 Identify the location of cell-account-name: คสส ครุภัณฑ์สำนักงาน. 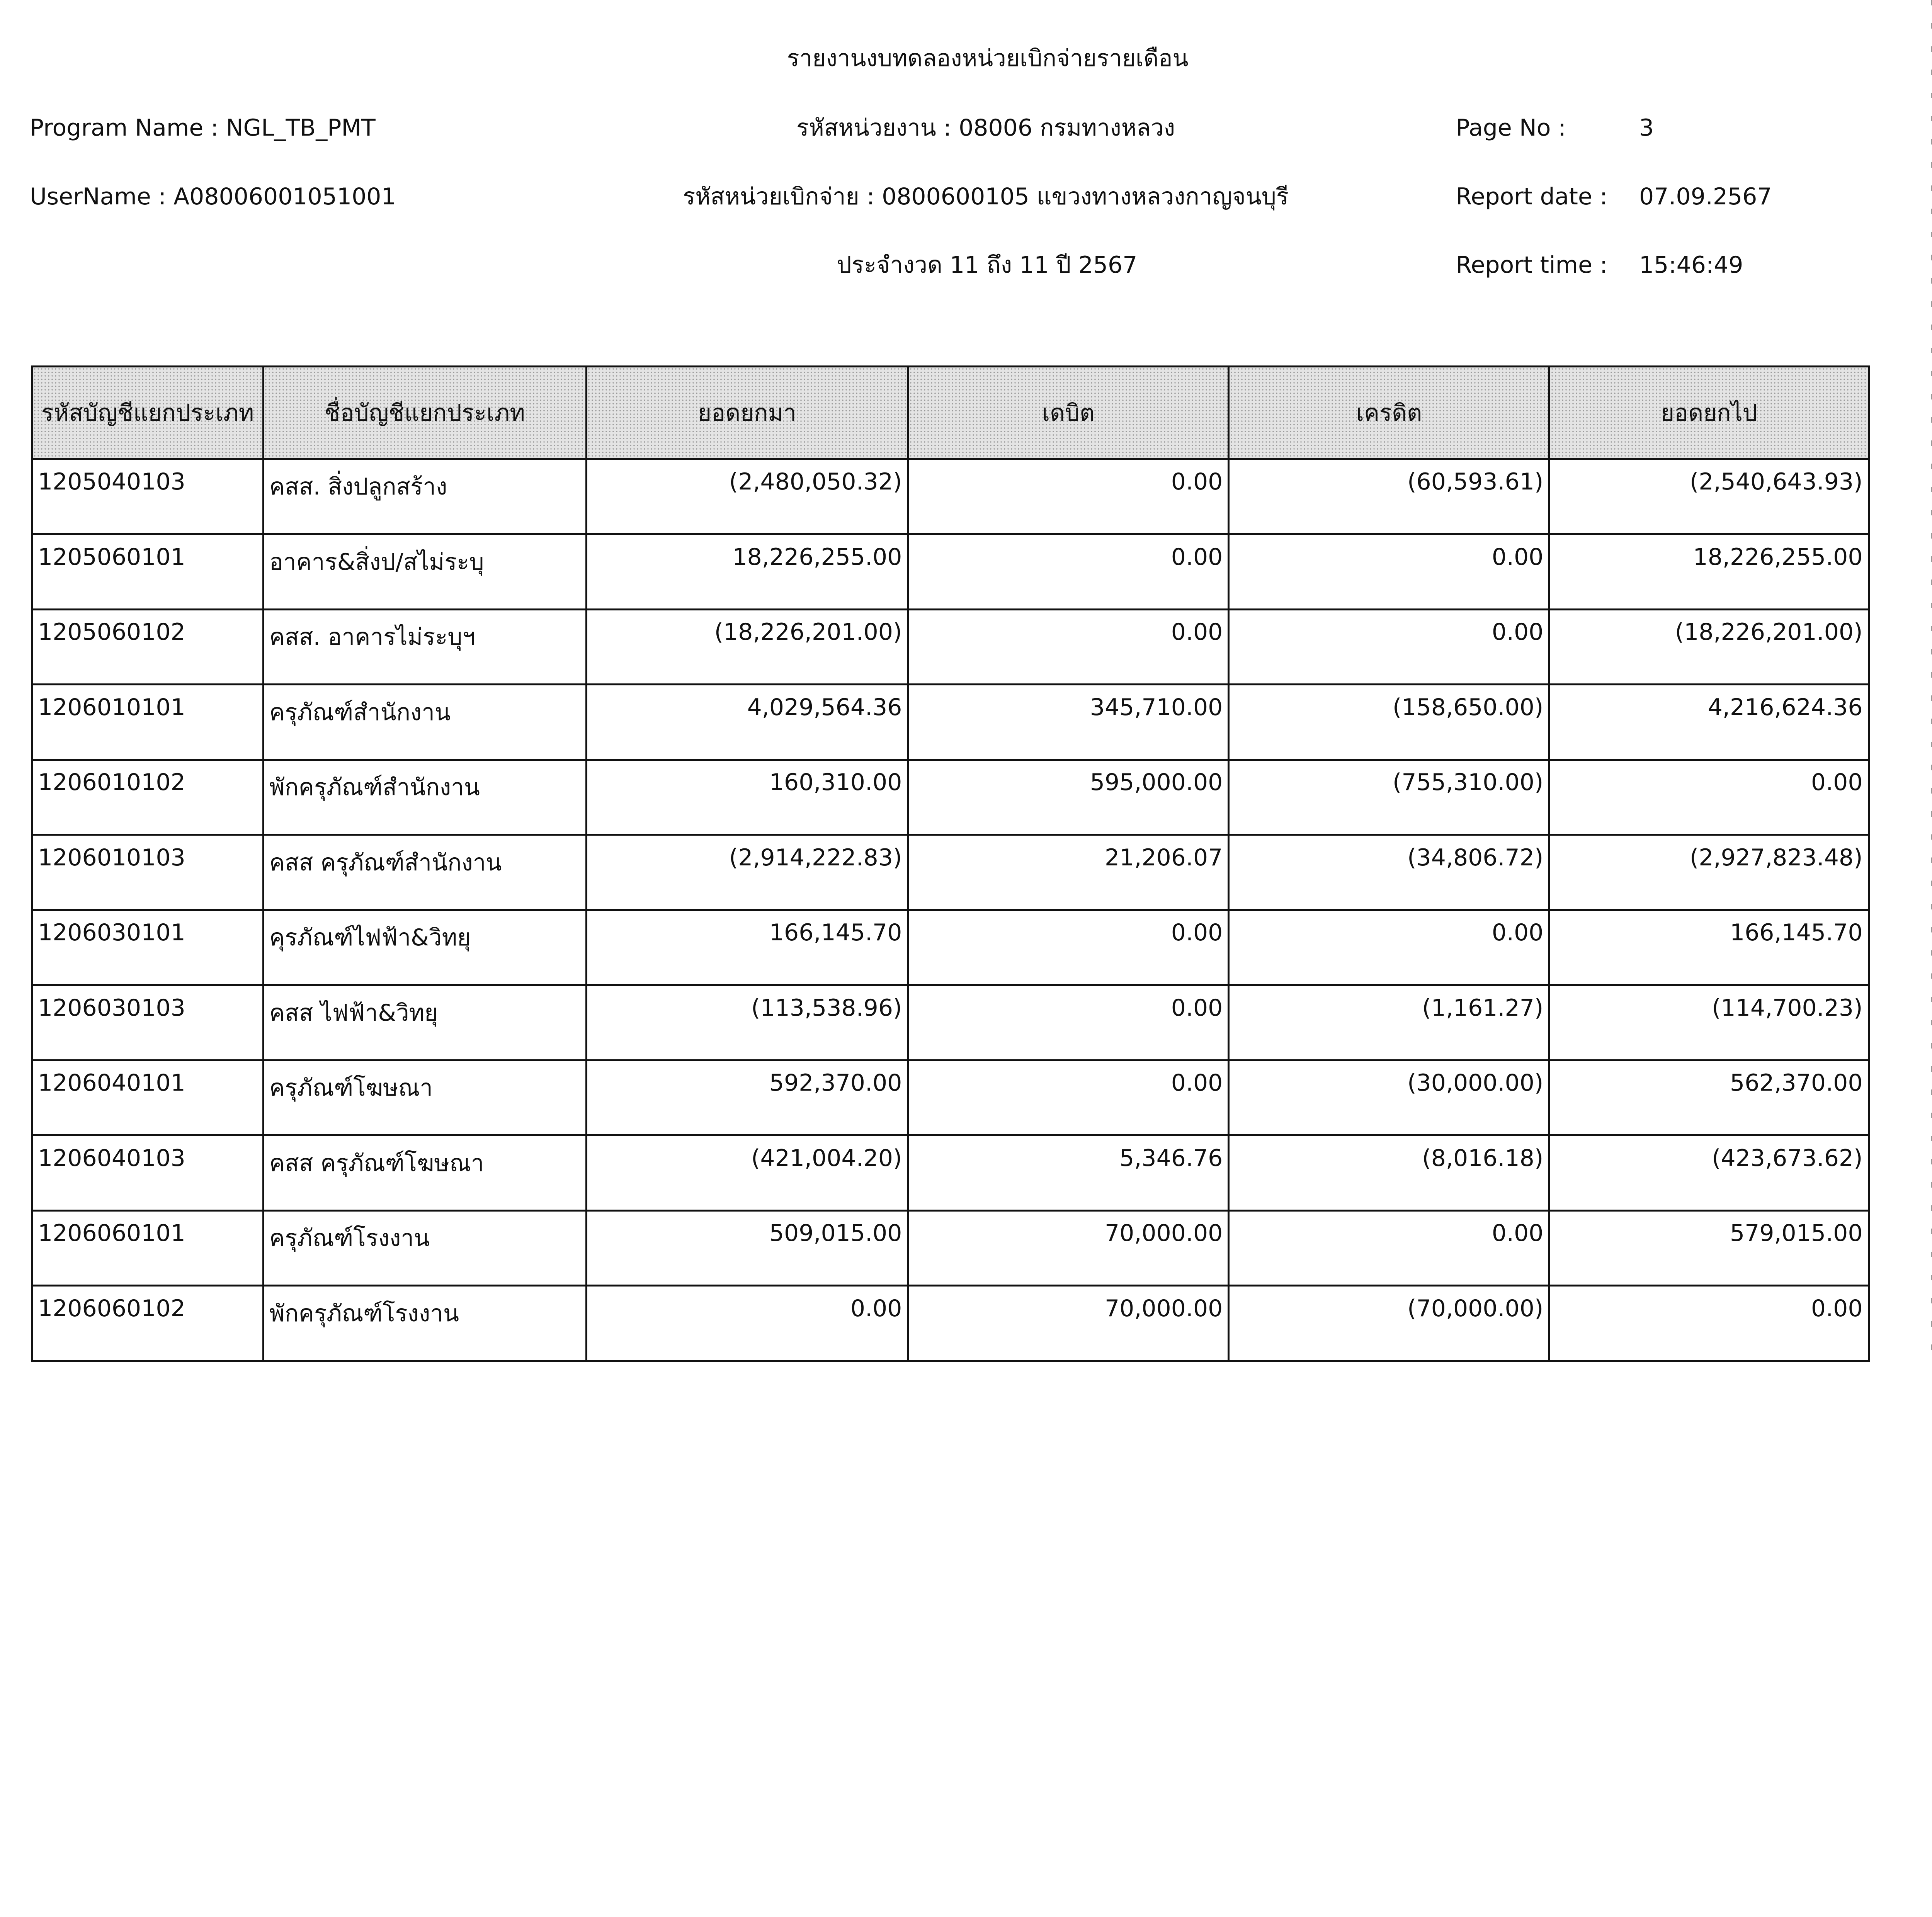
(425, 873).